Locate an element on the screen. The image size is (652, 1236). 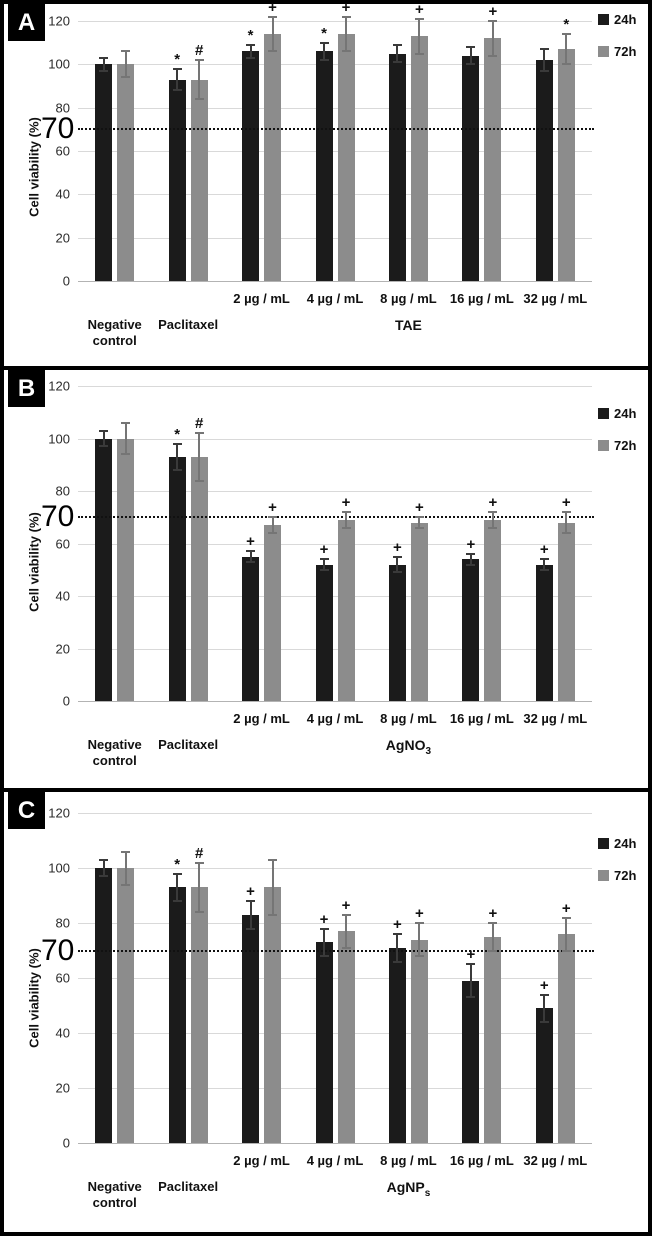
panel-b-legend: 24h 72h is located at coordinates (617, 438).